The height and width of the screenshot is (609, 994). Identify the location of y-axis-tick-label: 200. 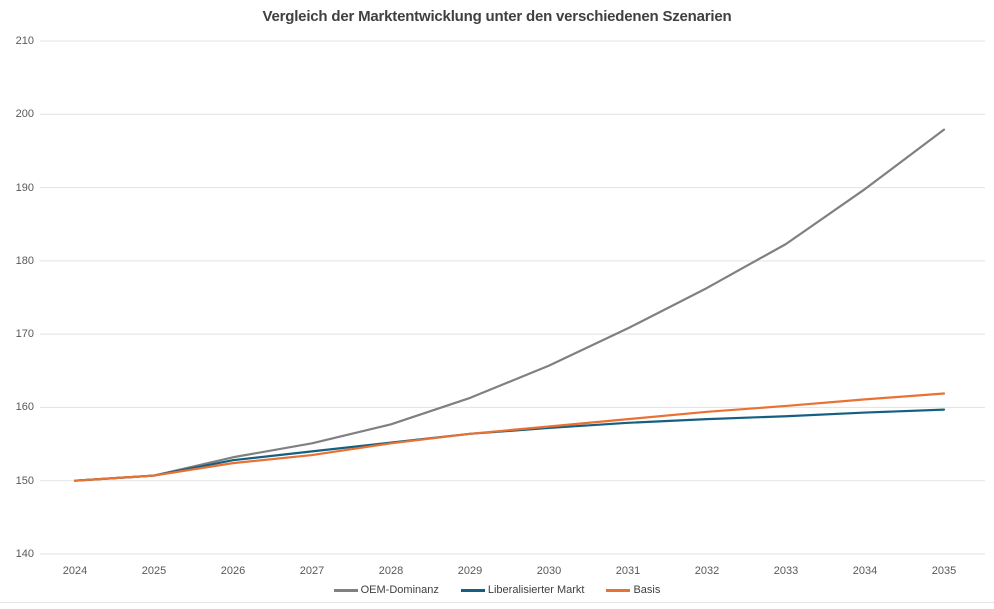
(24, 114).